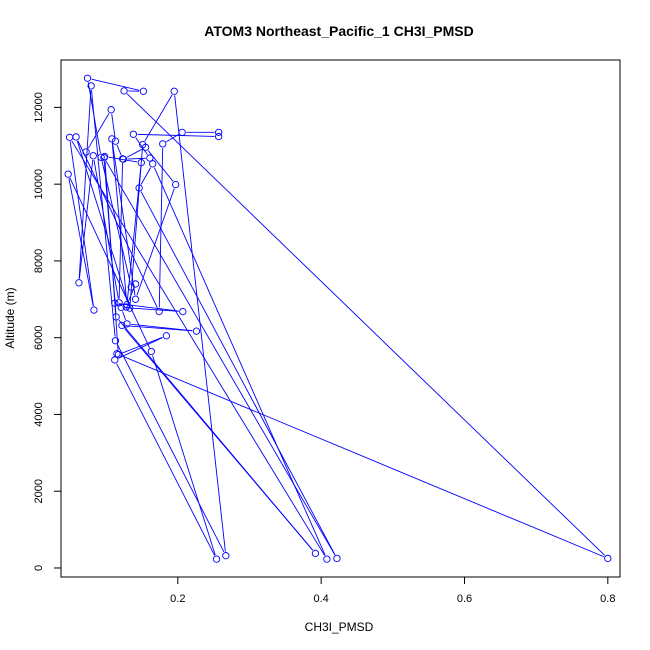 The width and height of the screenshot is (650, 650). What do you see at coordinates (39, 491) in the screenshot?
I see `y-tick-label: 2000` at bounding box center [39, 491].